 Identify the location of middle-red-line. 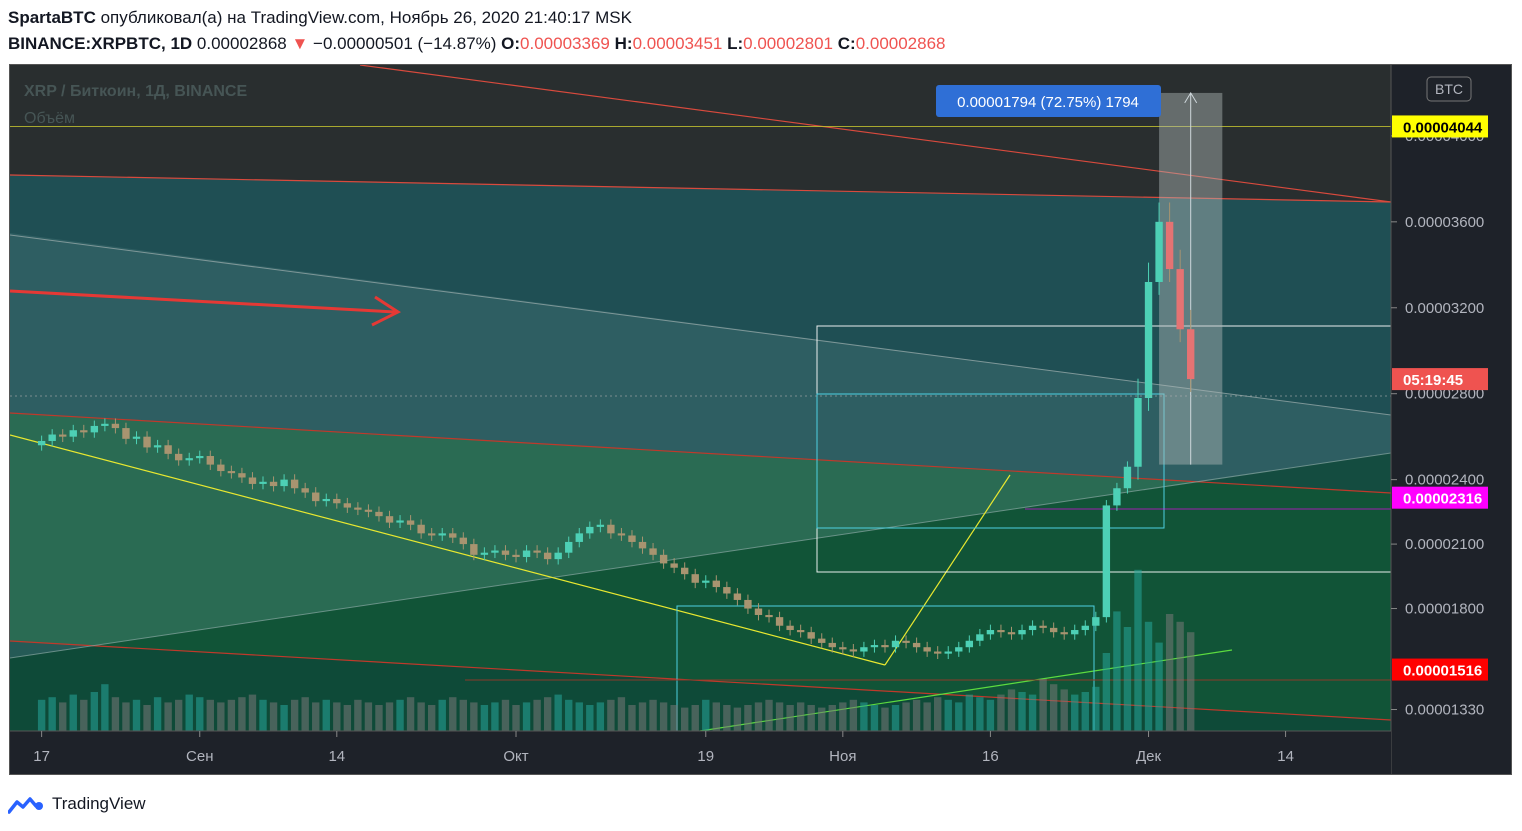
(700, 453).